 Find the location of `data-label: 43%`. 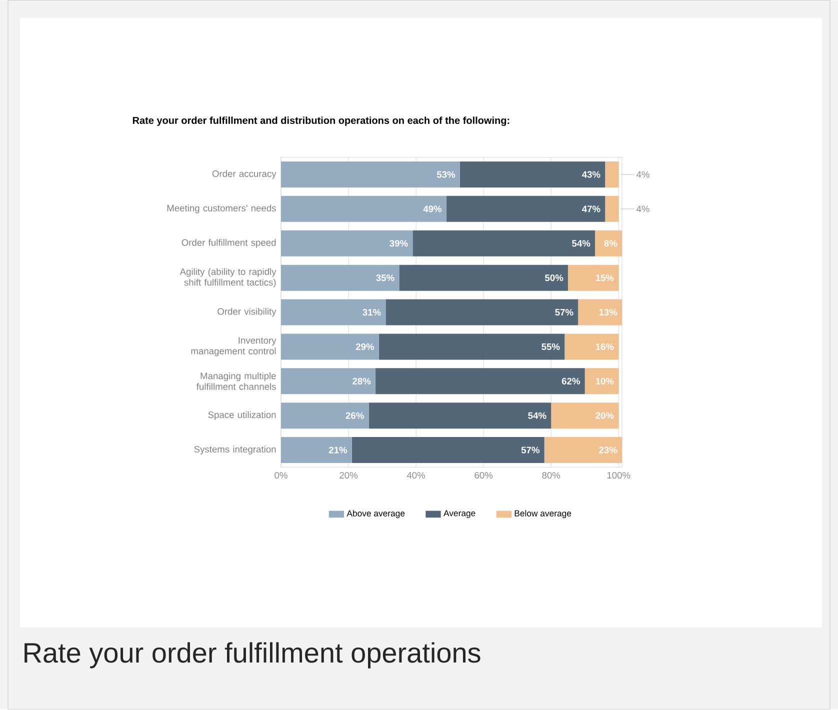

data-label: 43% is located at coordinates (591, 174).